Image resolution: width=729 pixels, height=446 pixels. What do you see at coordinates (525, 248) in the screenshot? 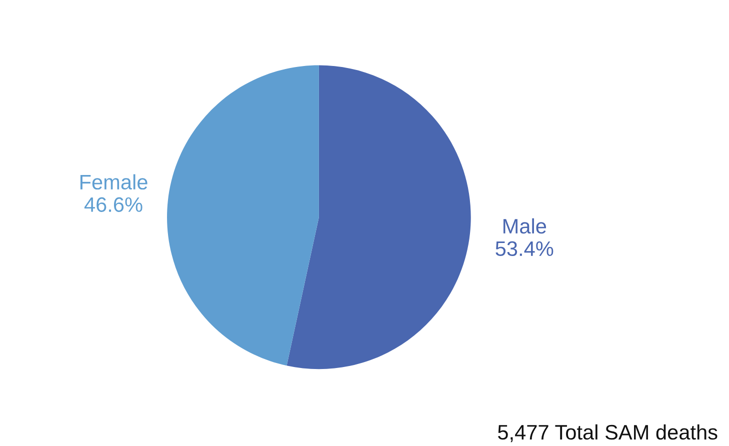
I see `data-label: 53.4%` at bounding box center [525, 248].